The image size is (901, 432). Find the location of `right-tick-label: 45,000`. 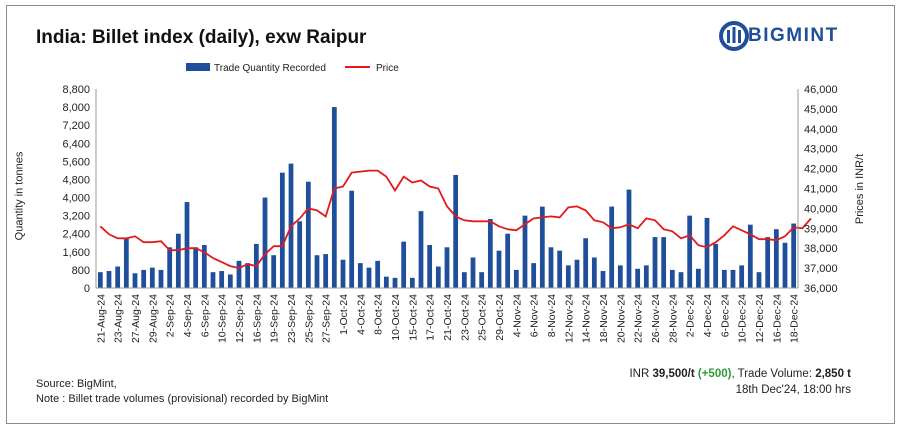

right-tick-label: 45,000 is located at coordinates (821, 110).